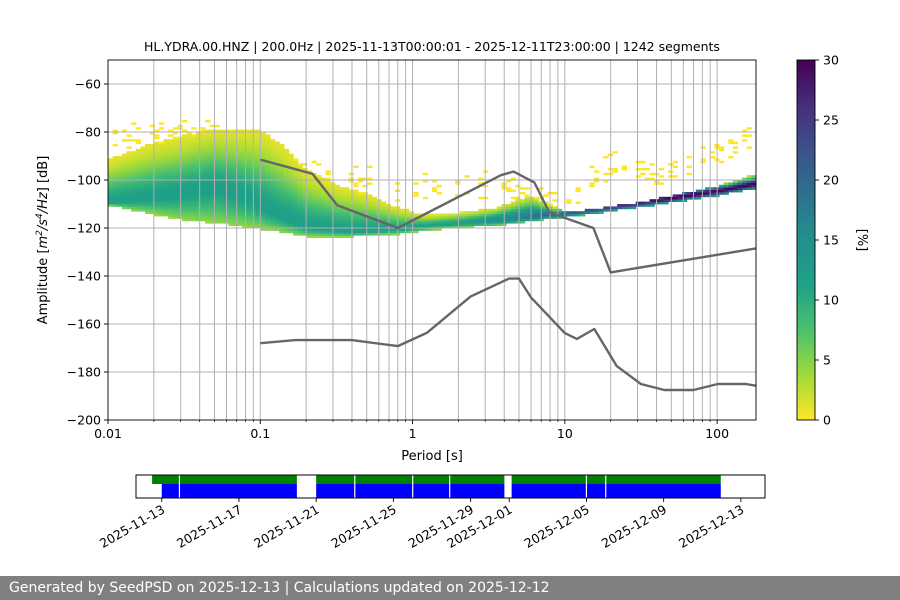 The height and width of the screenshot is (600, 900). I want to click on psd-density-layer, so click(432, 179).